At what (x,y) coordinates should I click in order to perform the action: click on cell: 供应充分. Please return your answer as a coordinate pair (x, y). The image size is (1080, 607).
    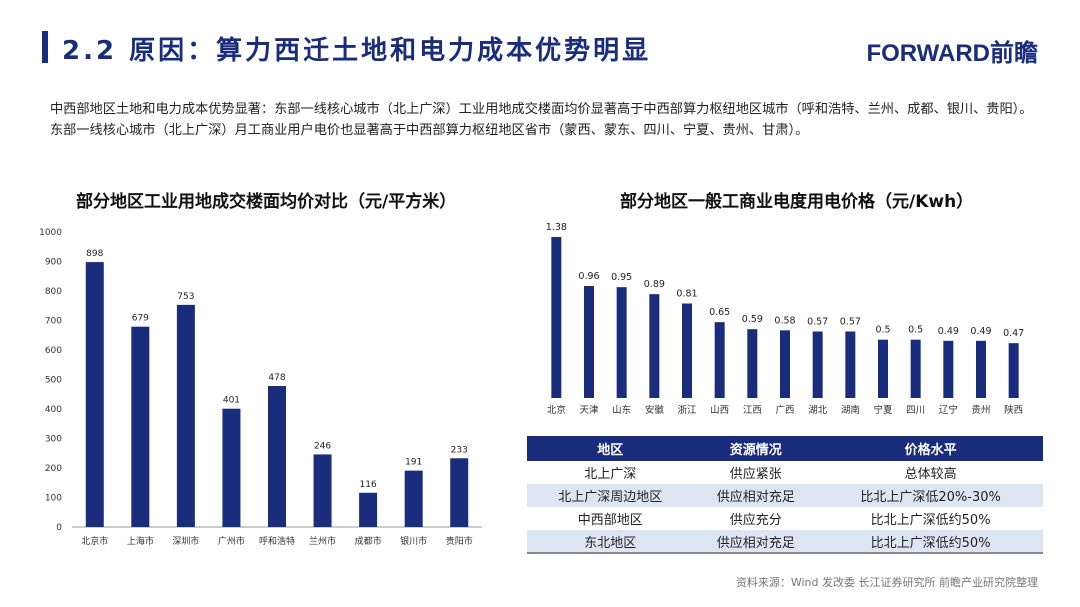
    Looking at the image, I should click on (755, 520).